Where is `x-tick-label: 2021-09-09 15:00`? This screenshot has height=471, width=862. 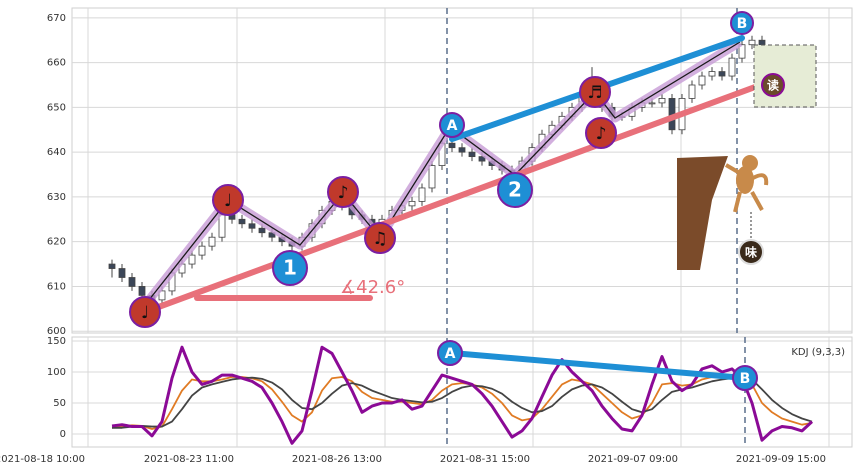
x-tick-label: 2021-09-09 15:00 is located at coordinates (781, 459).